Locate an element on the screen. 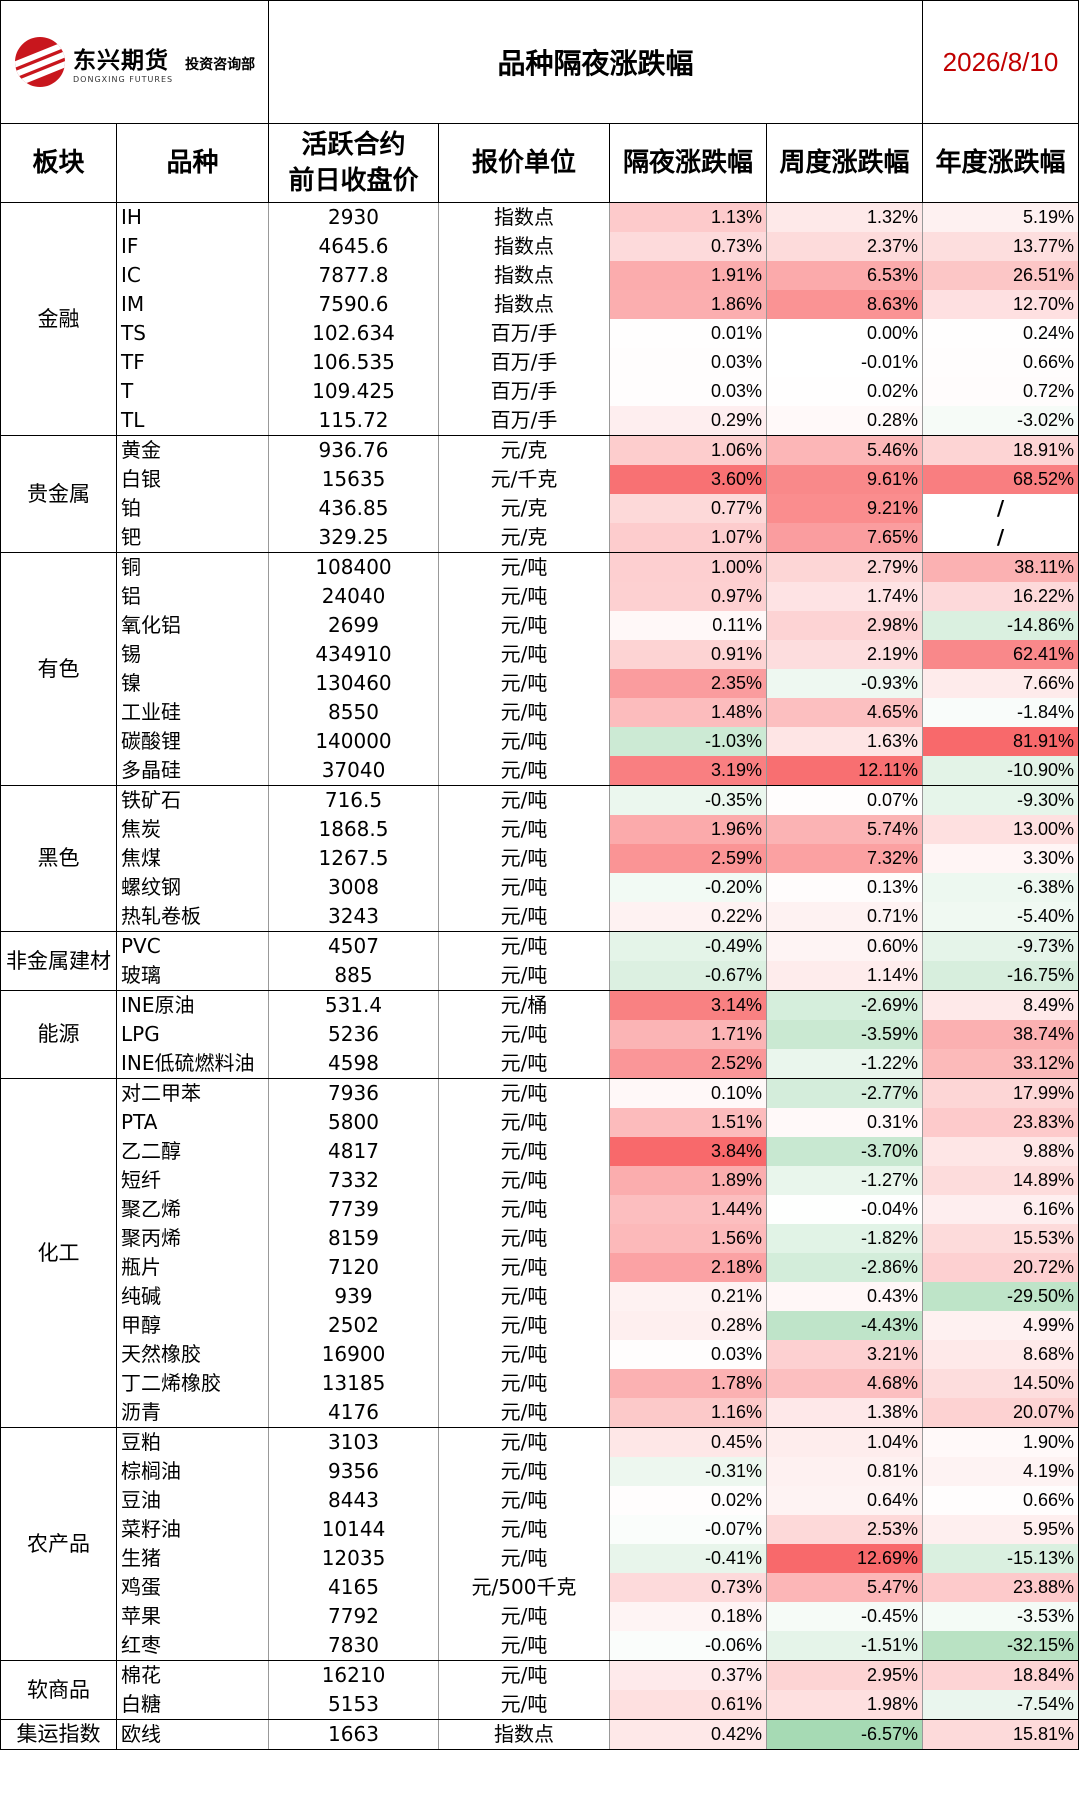  variety-name: 红枣 is located at coordinates (192, 1646).